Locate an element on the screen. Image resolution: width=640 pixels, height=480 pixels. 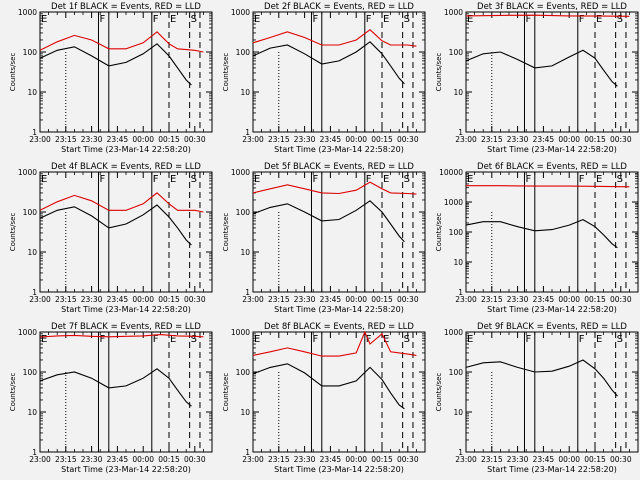
x-tick-label: 23:15 is located at coordinates (279, 139).